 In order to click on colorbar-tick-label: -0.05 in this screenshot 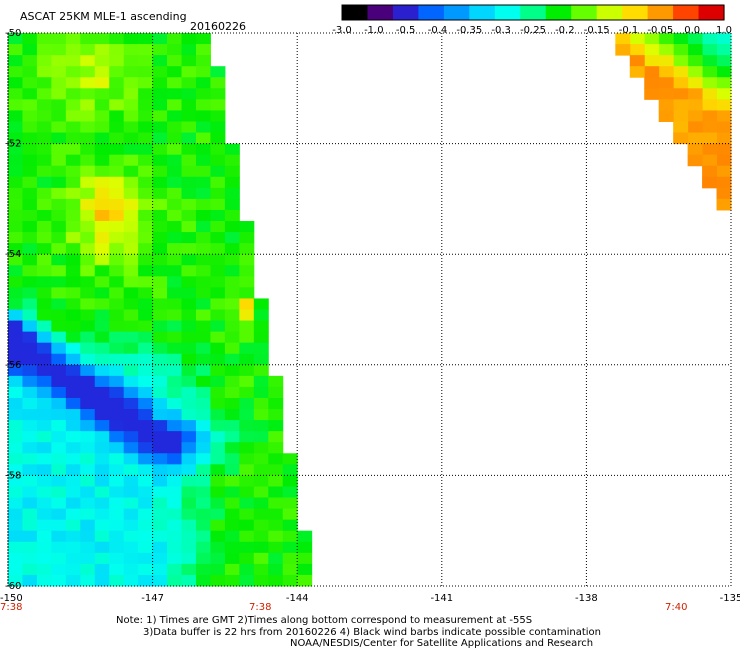, I will do `click(660, 30)`.